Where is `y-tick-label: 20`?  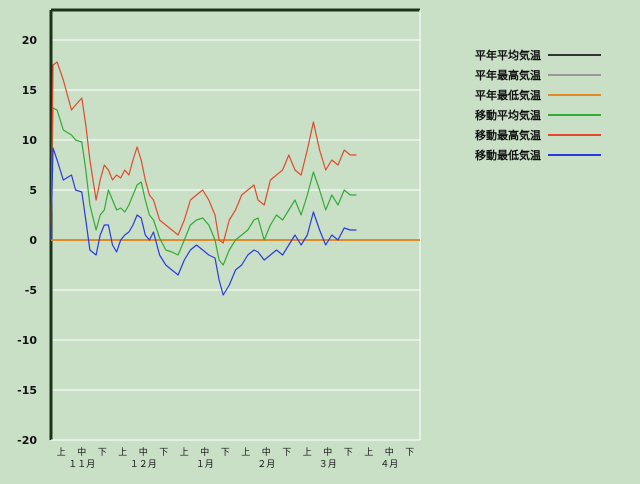
y-tick-label: 20 is located at coordinates (30, 40).